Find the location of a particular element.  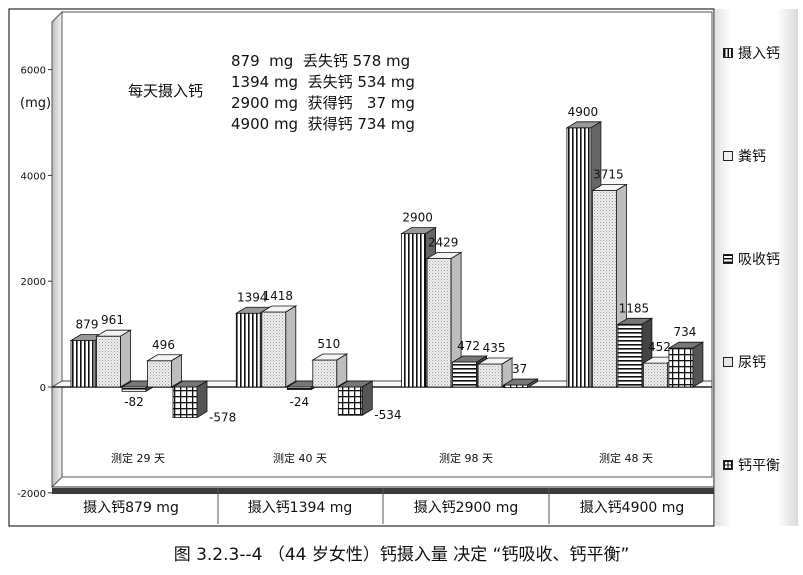

value-label-3-4: 1185 is located at coordinates (634, 308).